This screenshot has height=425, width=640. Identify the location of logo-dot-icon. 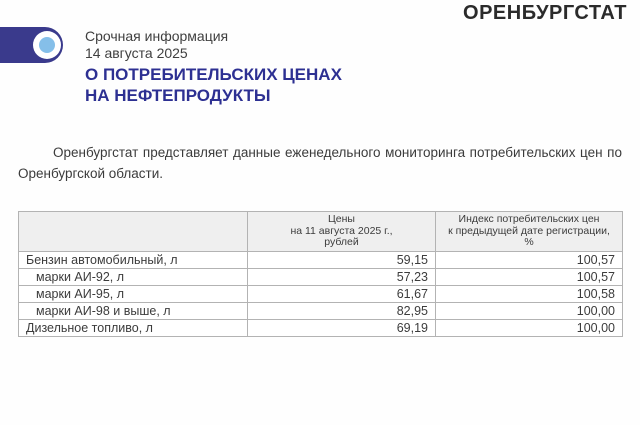
(47, 45).